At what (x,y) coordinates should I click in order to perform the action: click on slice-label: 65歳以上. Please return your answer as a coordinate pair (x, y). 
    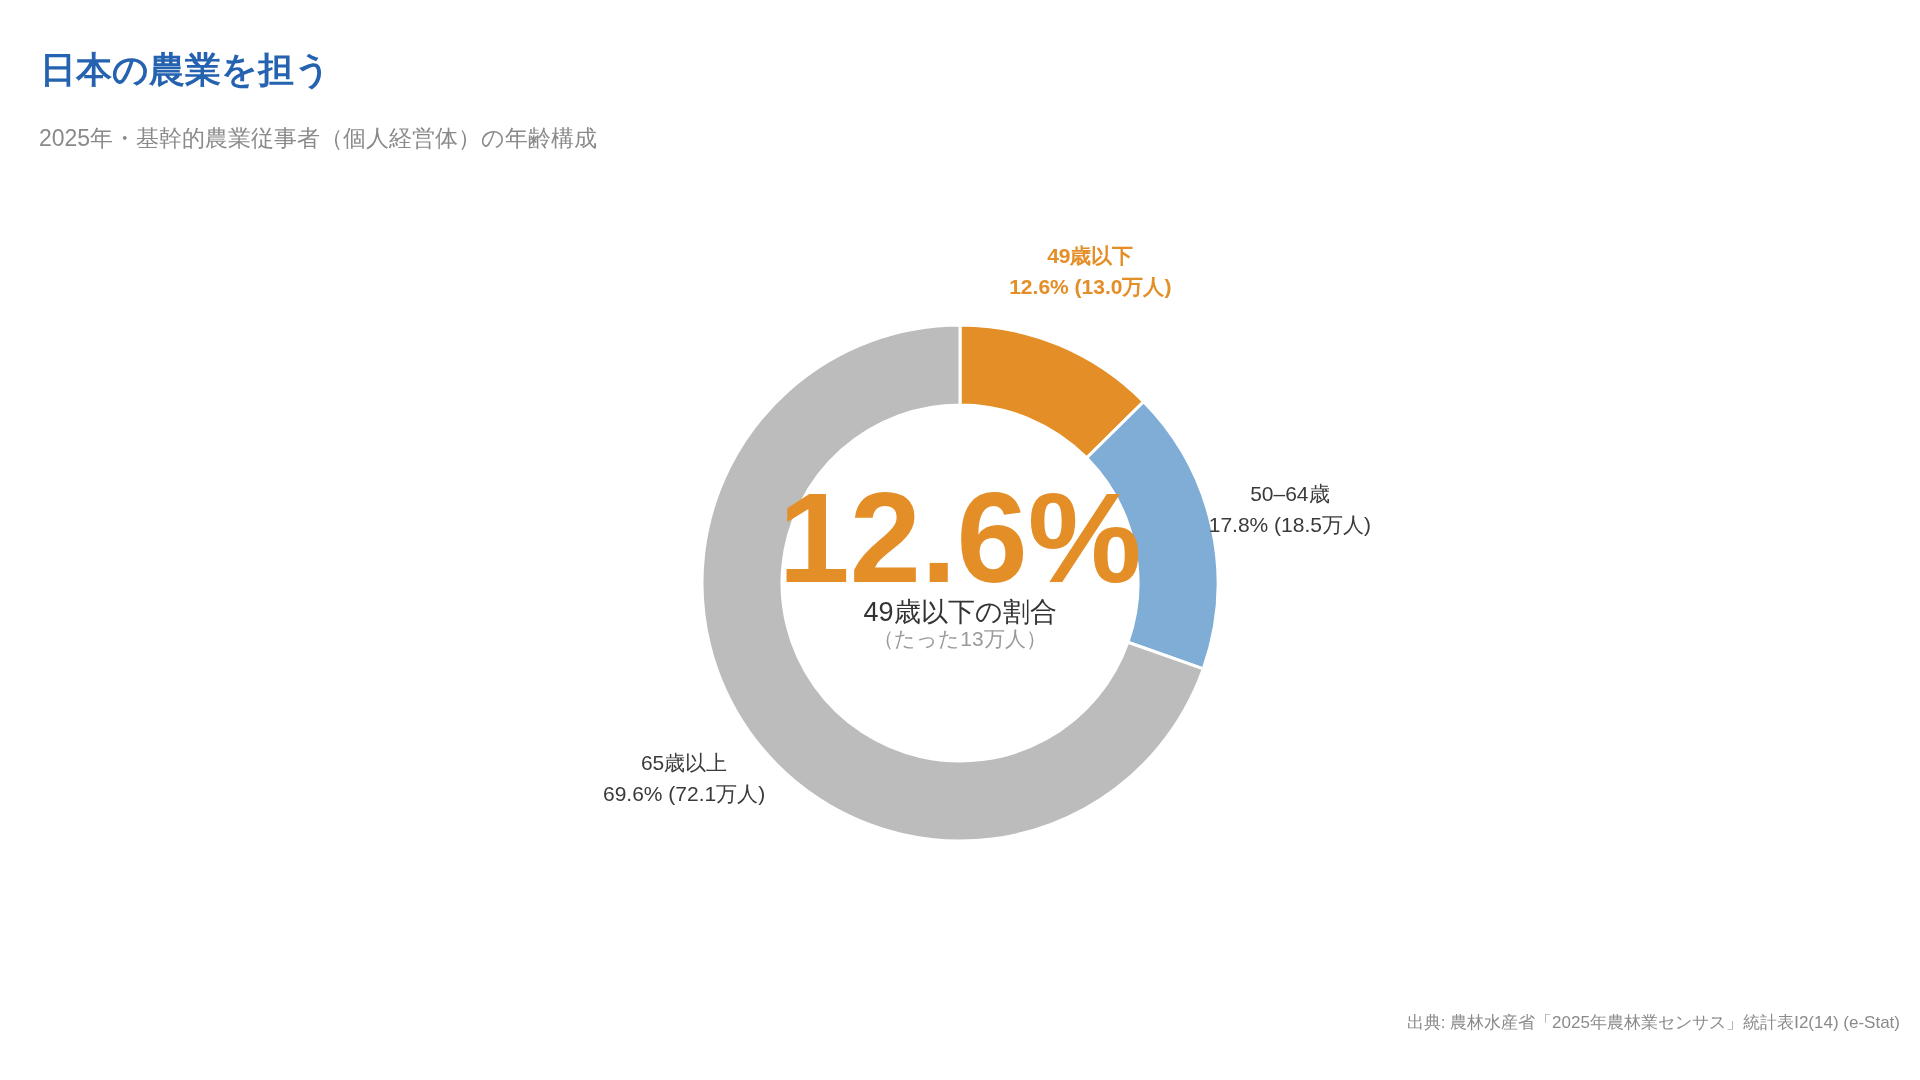
    Looking at the image, I should click on (684, 763).